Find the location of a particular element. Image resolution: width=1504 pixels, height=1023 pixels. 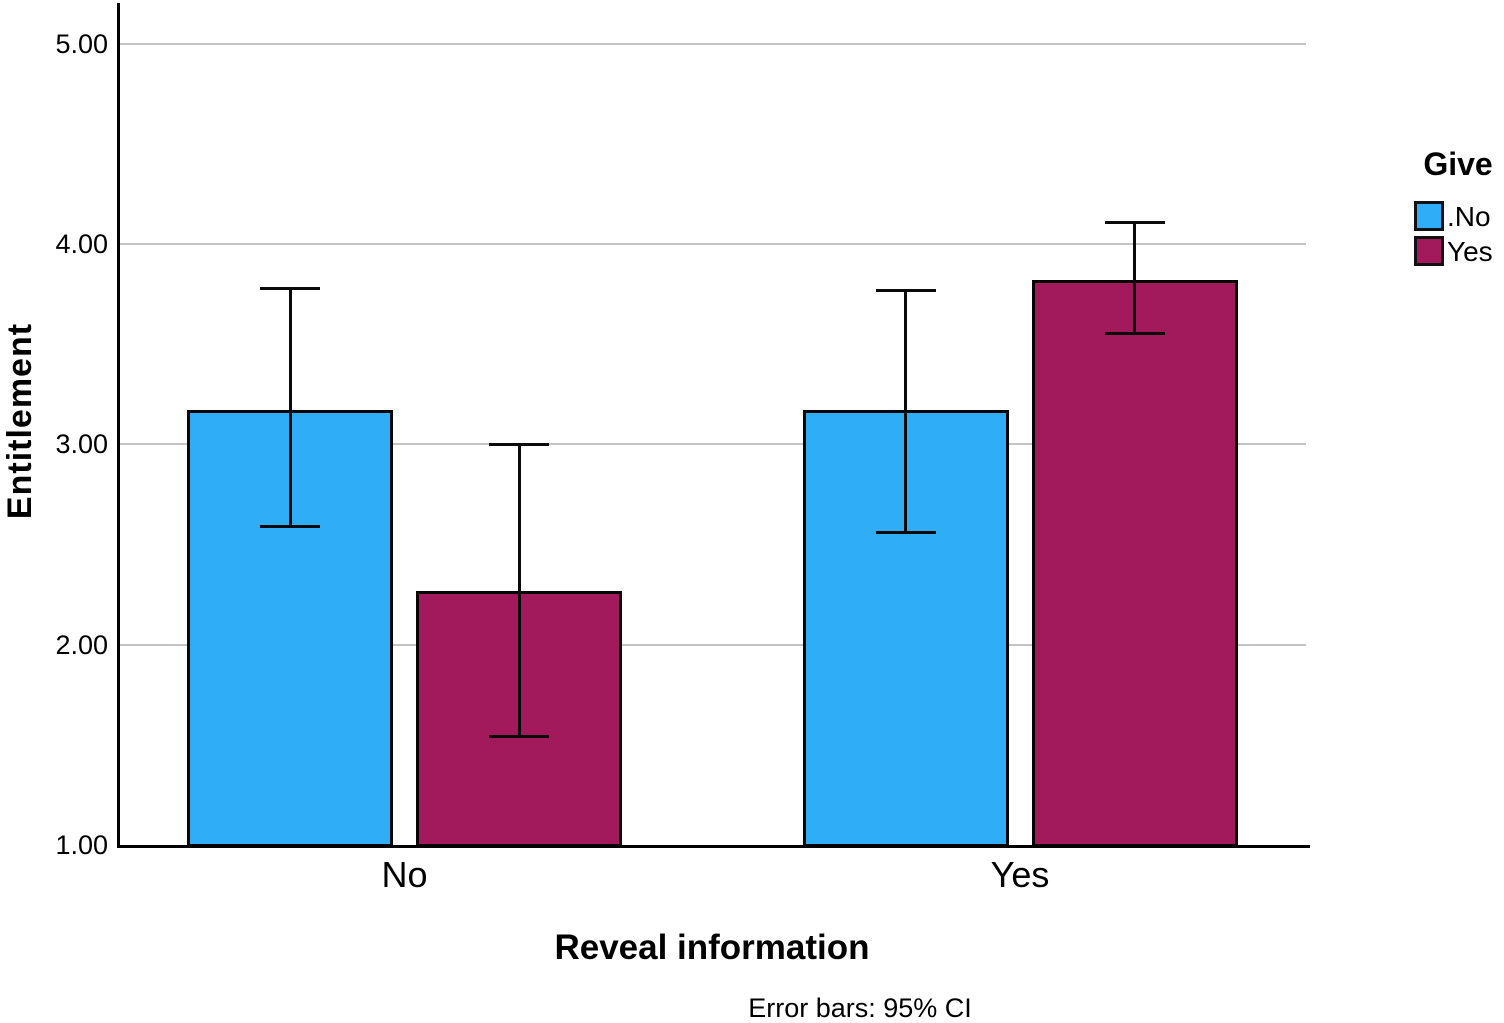

y-tick-label: 5.00 is located at coordinates (81, 43).